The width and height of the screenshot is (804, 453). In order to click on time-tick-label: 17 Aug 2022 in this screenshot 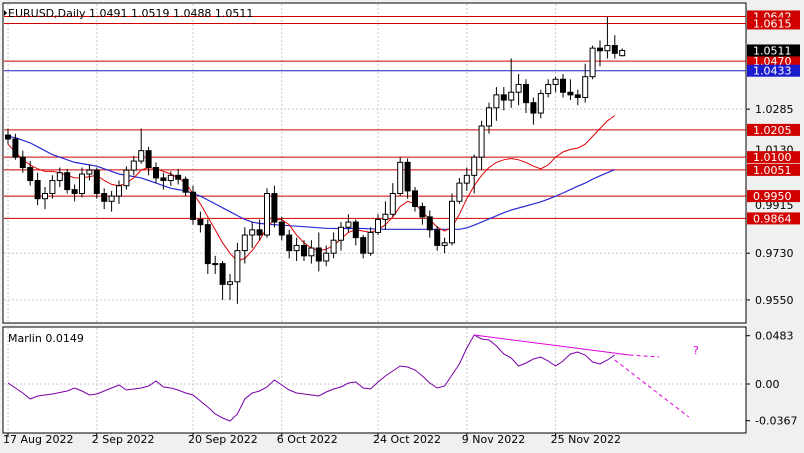, I will do `click(38, 439)`.